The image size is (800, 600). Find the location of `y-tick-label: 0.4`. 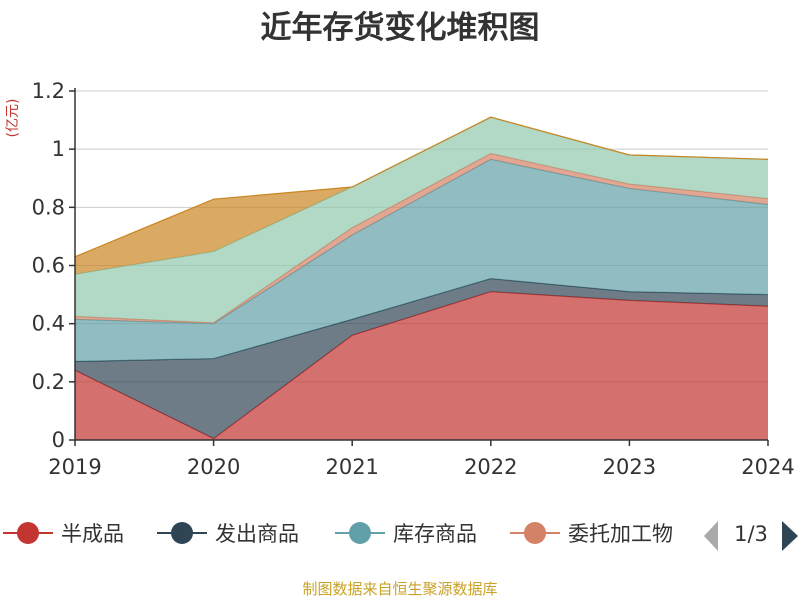

y-tick-label: 0.4 is located at coordinates (48, 324).